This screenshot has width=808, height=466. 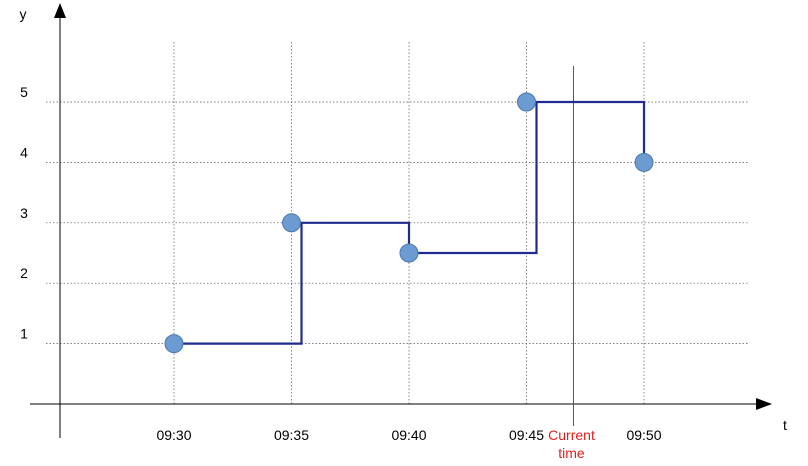 I want to click on x-tick-label: 09:50, so click(x=643, y=435).